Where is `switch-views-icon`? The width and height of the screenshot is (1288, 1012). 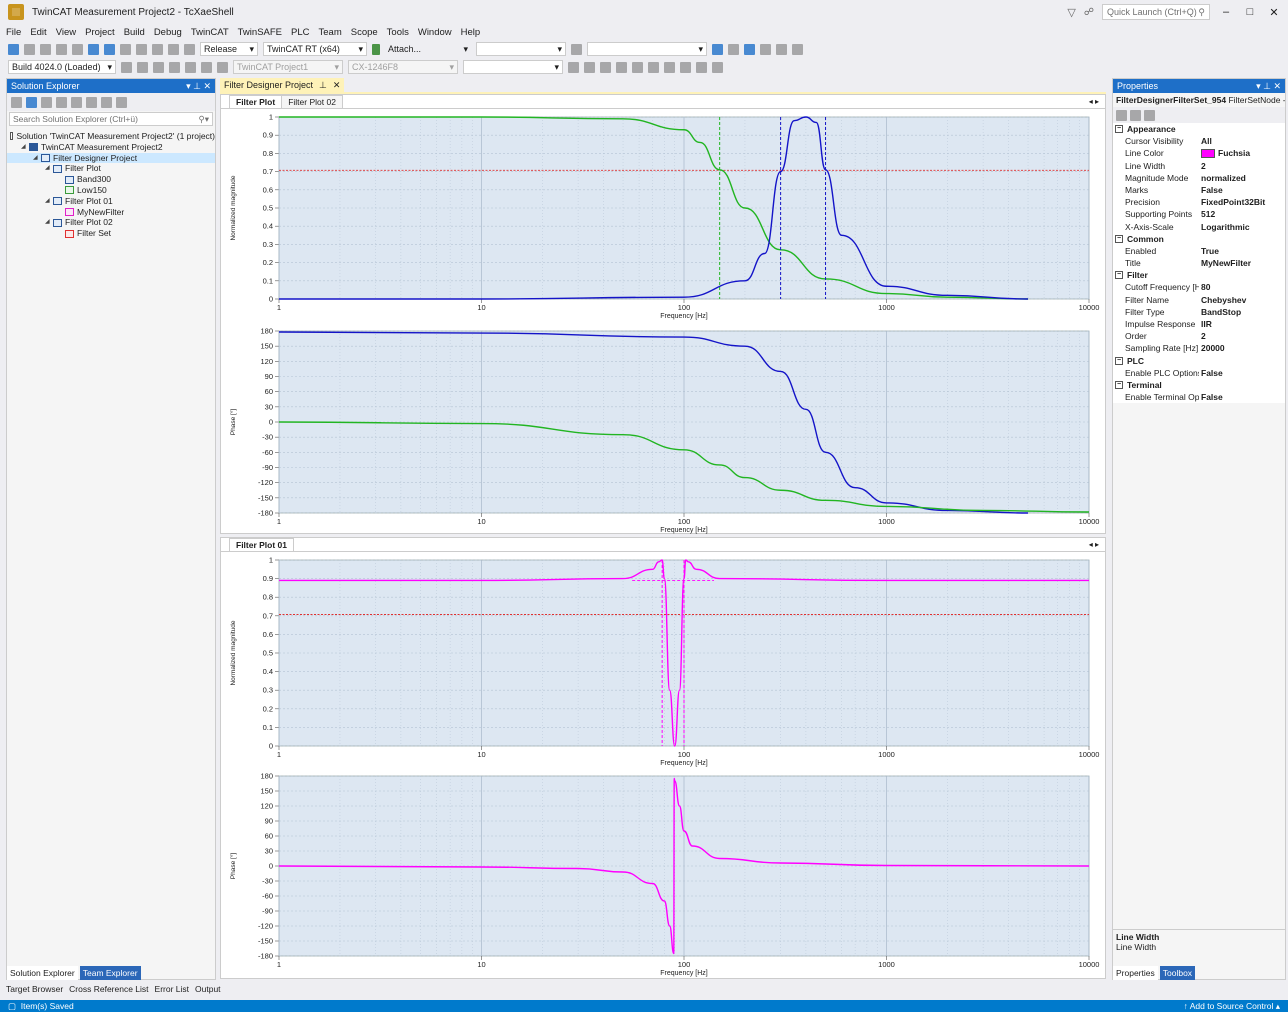
switch-views-icon is located at coordinates (61, 102).